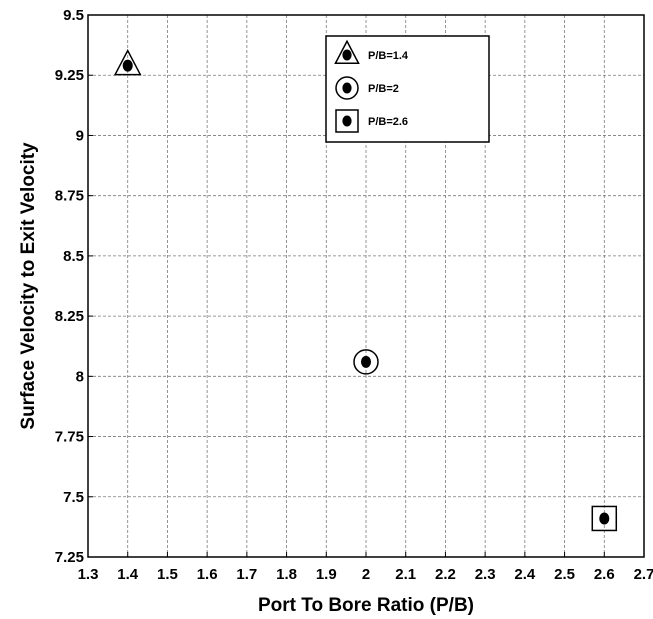 This screenshot has height=619, width=653. What do you see at coordinates (604, 574) in the screenshot?
I see `x-tick-label: 2.6` at bounding box center [604, 574].